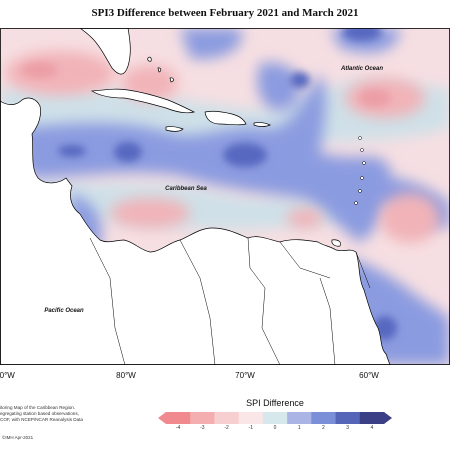 The width and height of the screenshot is (450, 450). What do you see at coordinates (226, 428) in the screenshot?
I see `legend-tick-label: -2` at bounding box center [226, 428].